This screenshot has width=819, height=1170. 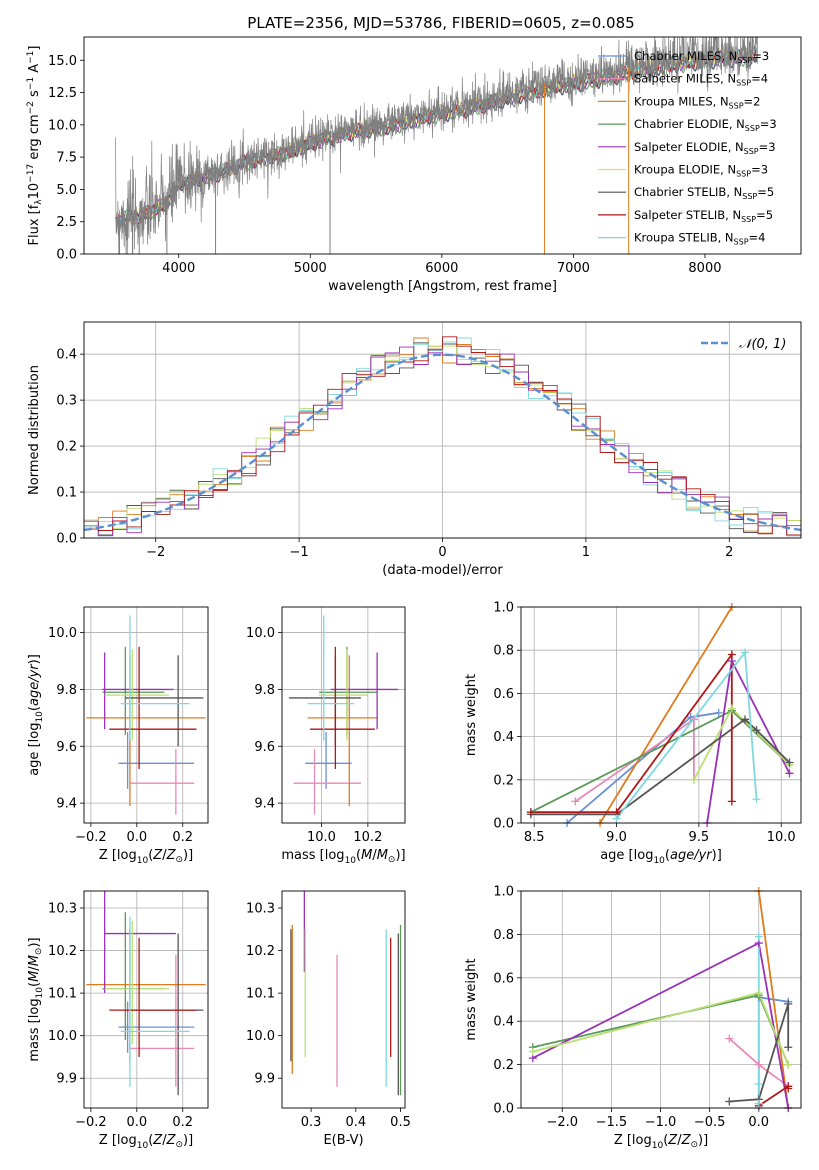 I want to click on x-tick-label: 0.5, so click(x=400, y=1122).